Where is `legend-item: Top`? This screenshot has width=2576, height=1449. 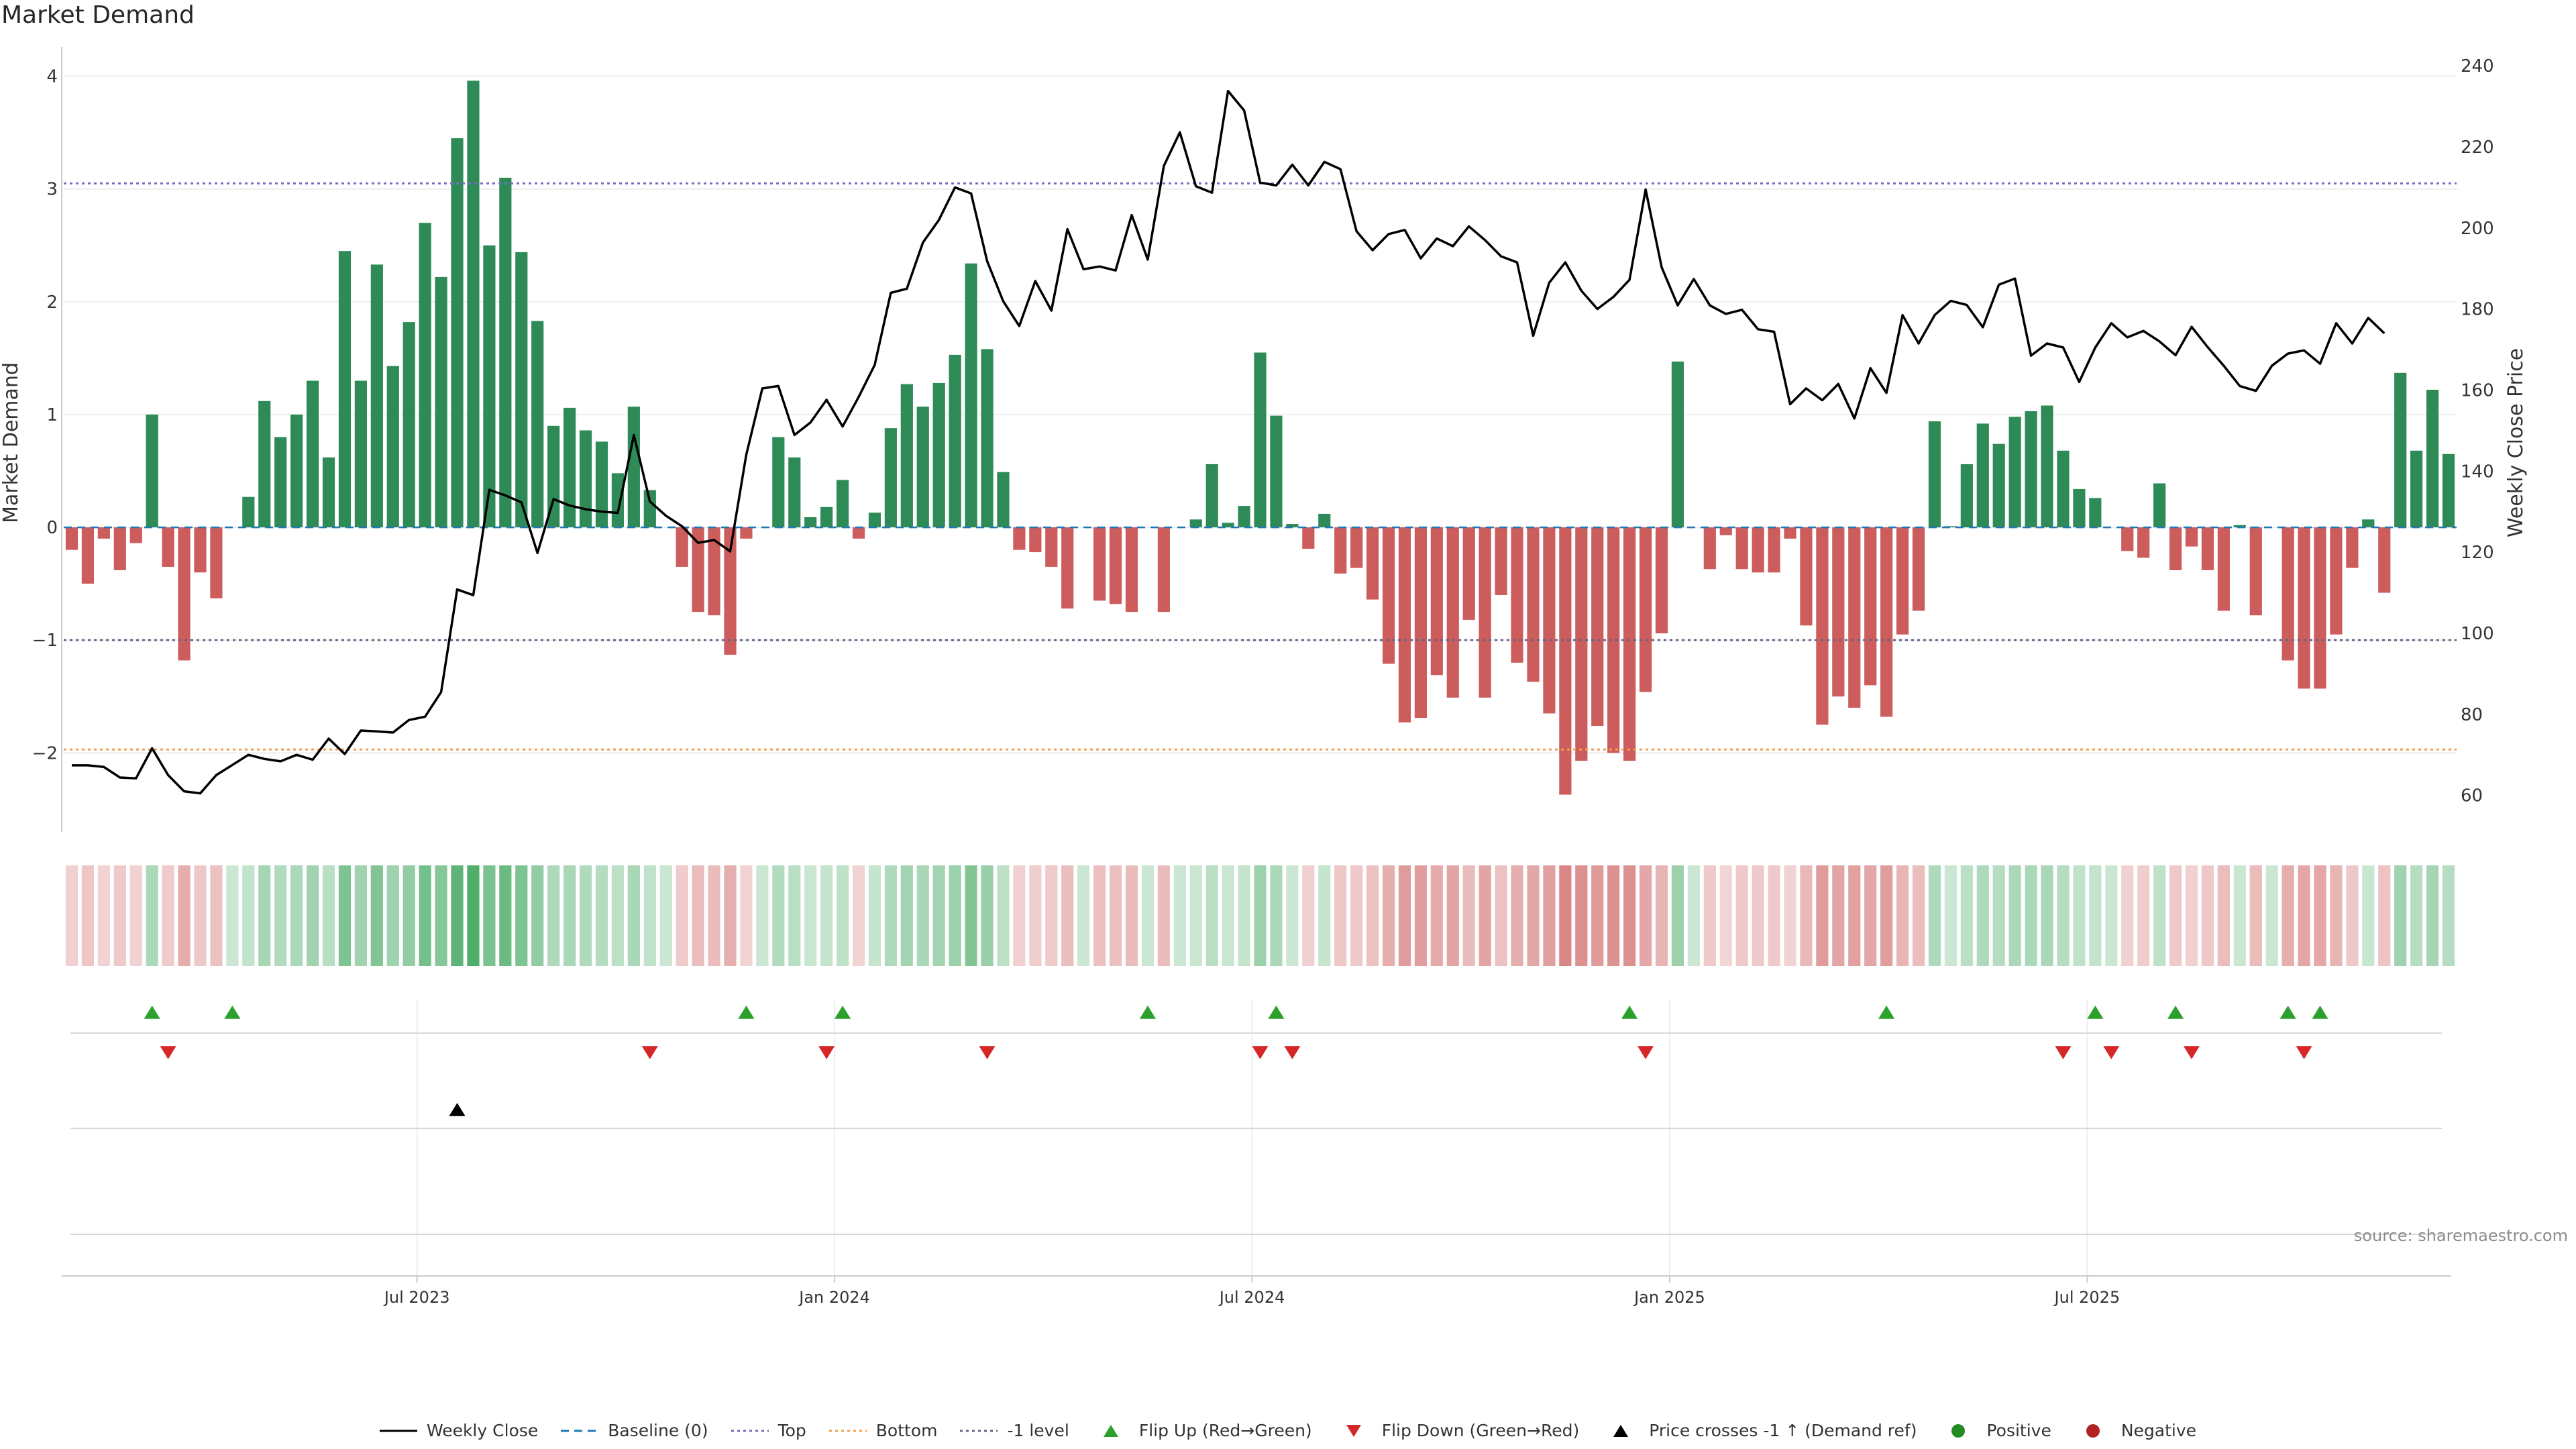 legend-item: Top is located at coordinates (768, 1430).